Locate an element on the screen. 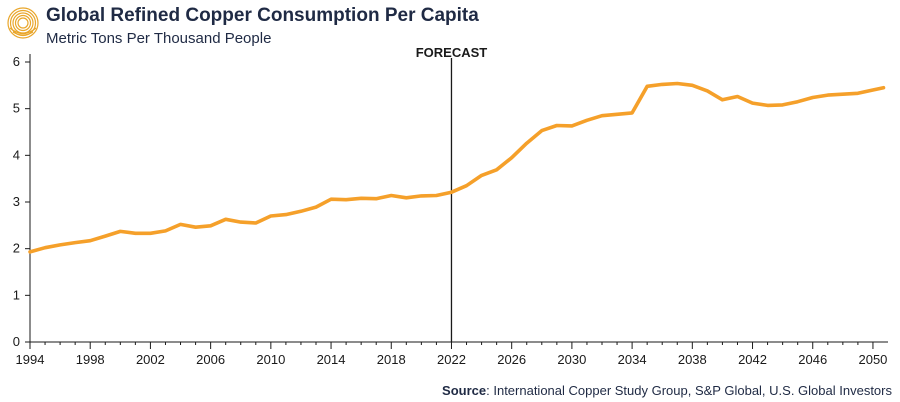 This screenshot has height=402, width=900. y-tick-label: 3 is located at coordinates (16, 201).